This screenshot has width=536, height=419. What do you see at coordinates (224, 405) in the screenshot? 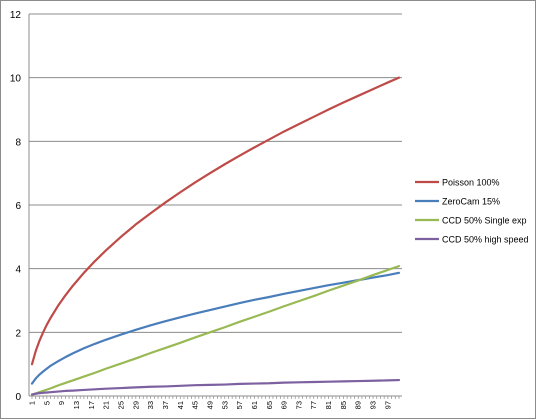
I see `x-tick-label: 53` at bounding box center [224, 405].